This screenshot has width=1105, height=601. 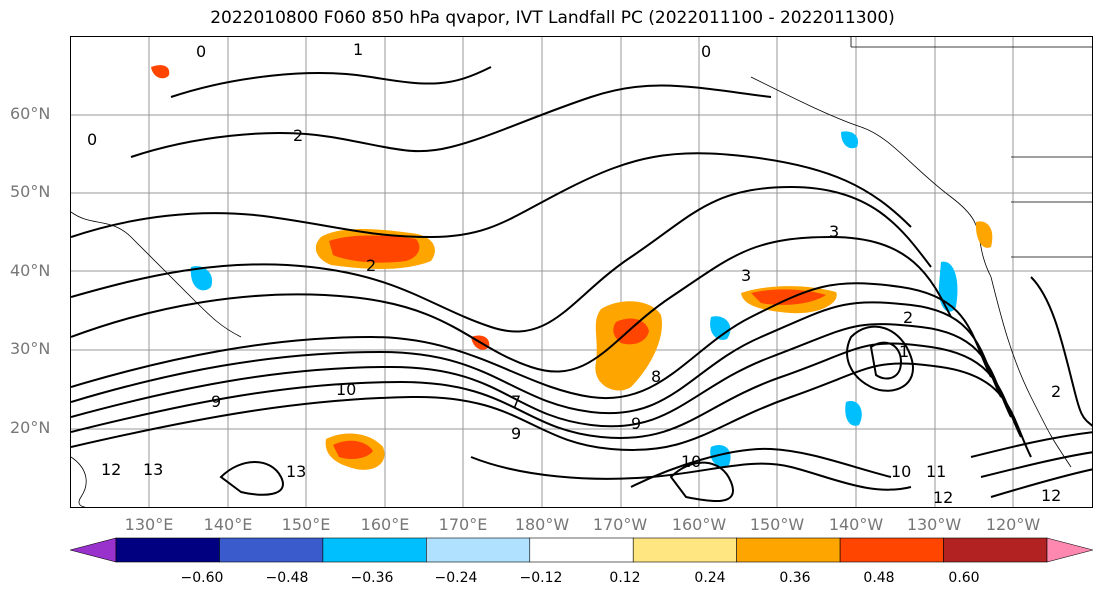 What do you see at coordinates (30, 348) in the screenshot?
I see `lat-label-30n: 30°N` at bounding box center [30, 348].